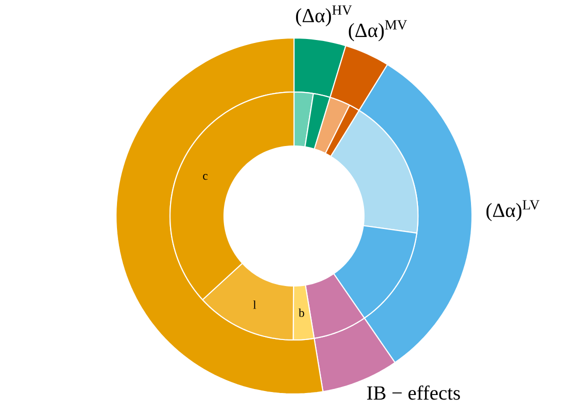 The height and width of the screenshot is (407, 571). Describe the element at coordinates (413, 392) in the screenshot. I see `slice-label: IB − effects` at that location.